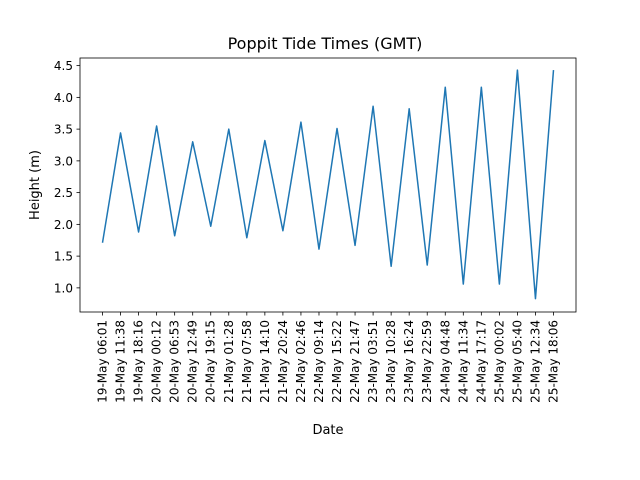 The image size is (640, 480). Describe the element at coordinates (35, 185) in the screenshot. I see `y-axis-label: Height (m)` at that location.